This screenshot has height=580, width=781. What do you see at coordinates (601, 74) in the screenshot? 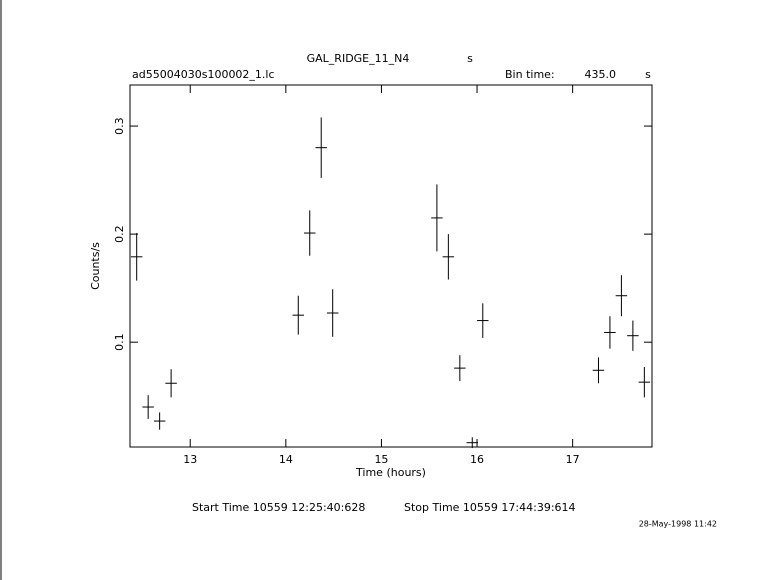
I see `bin-time: 435.0` at bounding box center [601, 74].